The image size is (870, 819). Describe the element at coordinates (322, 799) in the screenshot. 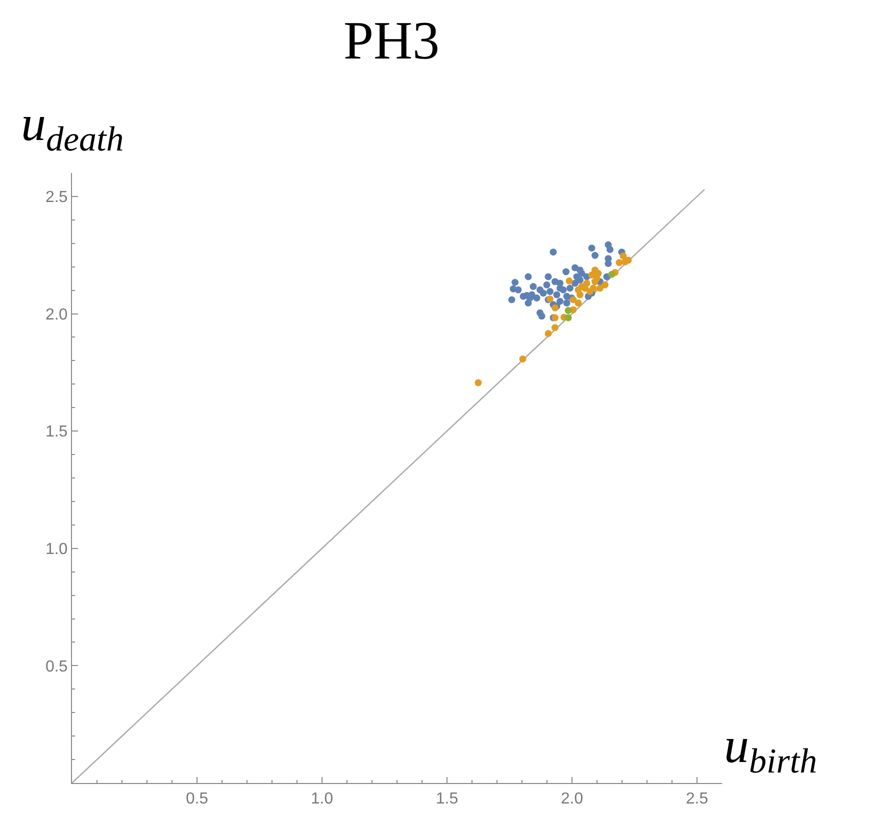

I see `x-tick-label: 1.0` at that location.